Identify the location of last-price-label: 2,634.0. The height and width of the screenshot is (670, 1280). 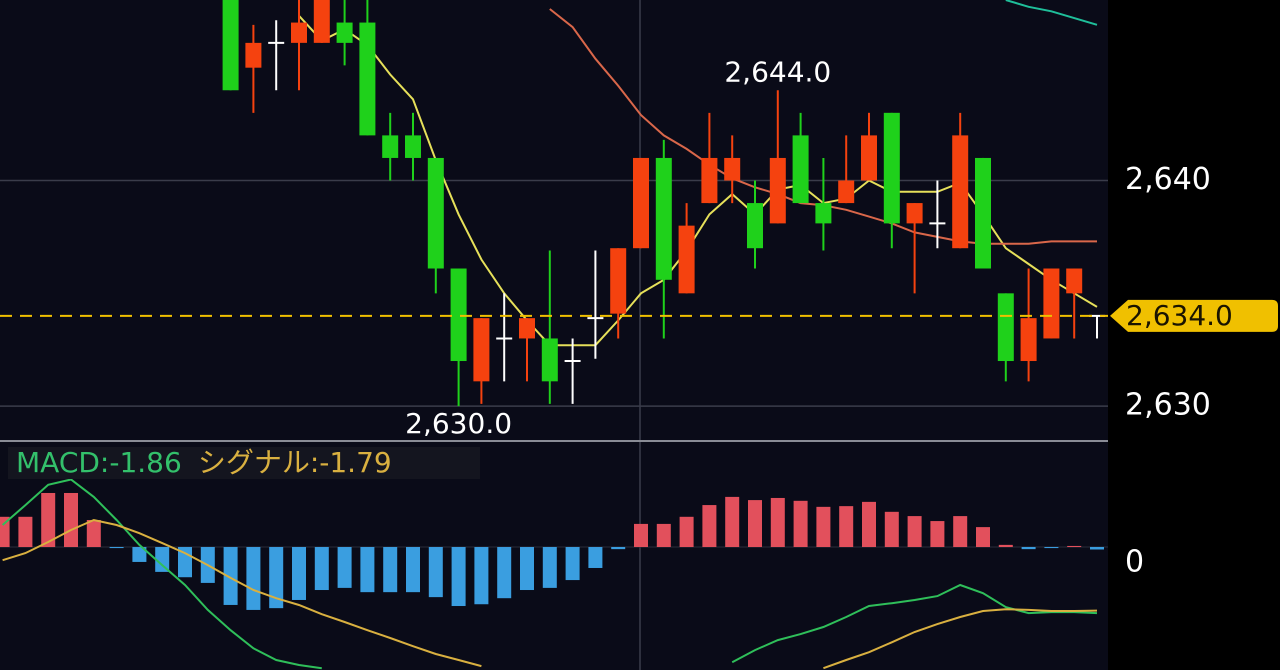
(1179, 315).